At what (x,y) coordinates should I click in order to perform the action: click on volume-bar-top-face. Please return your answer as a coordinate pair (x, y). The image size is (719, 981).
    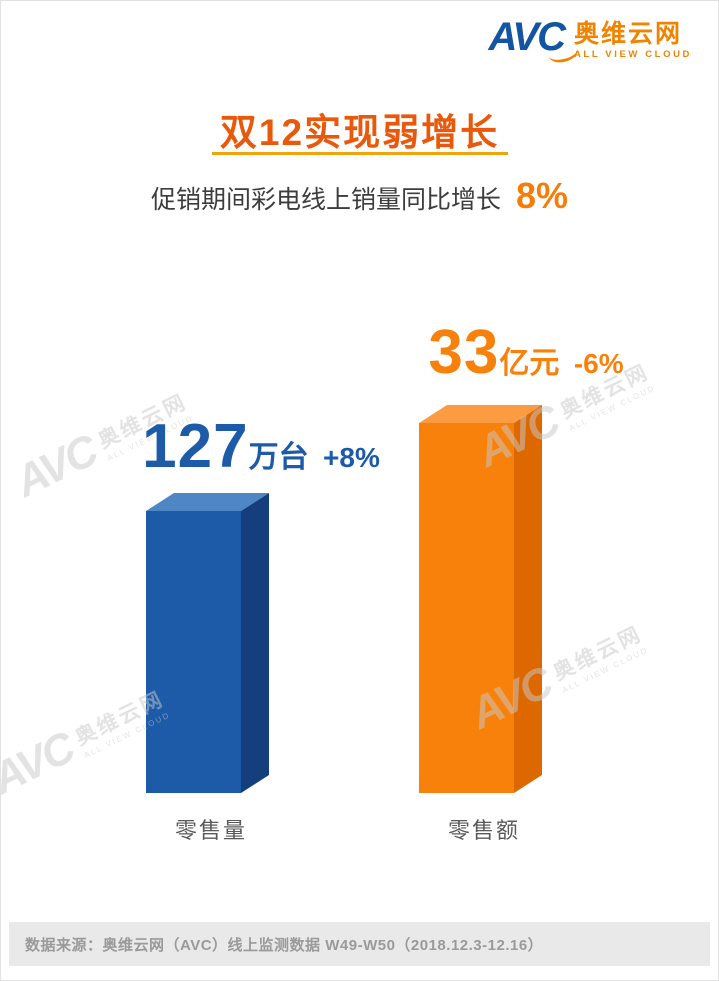
    Looking at the image, I should click on (207, 502).